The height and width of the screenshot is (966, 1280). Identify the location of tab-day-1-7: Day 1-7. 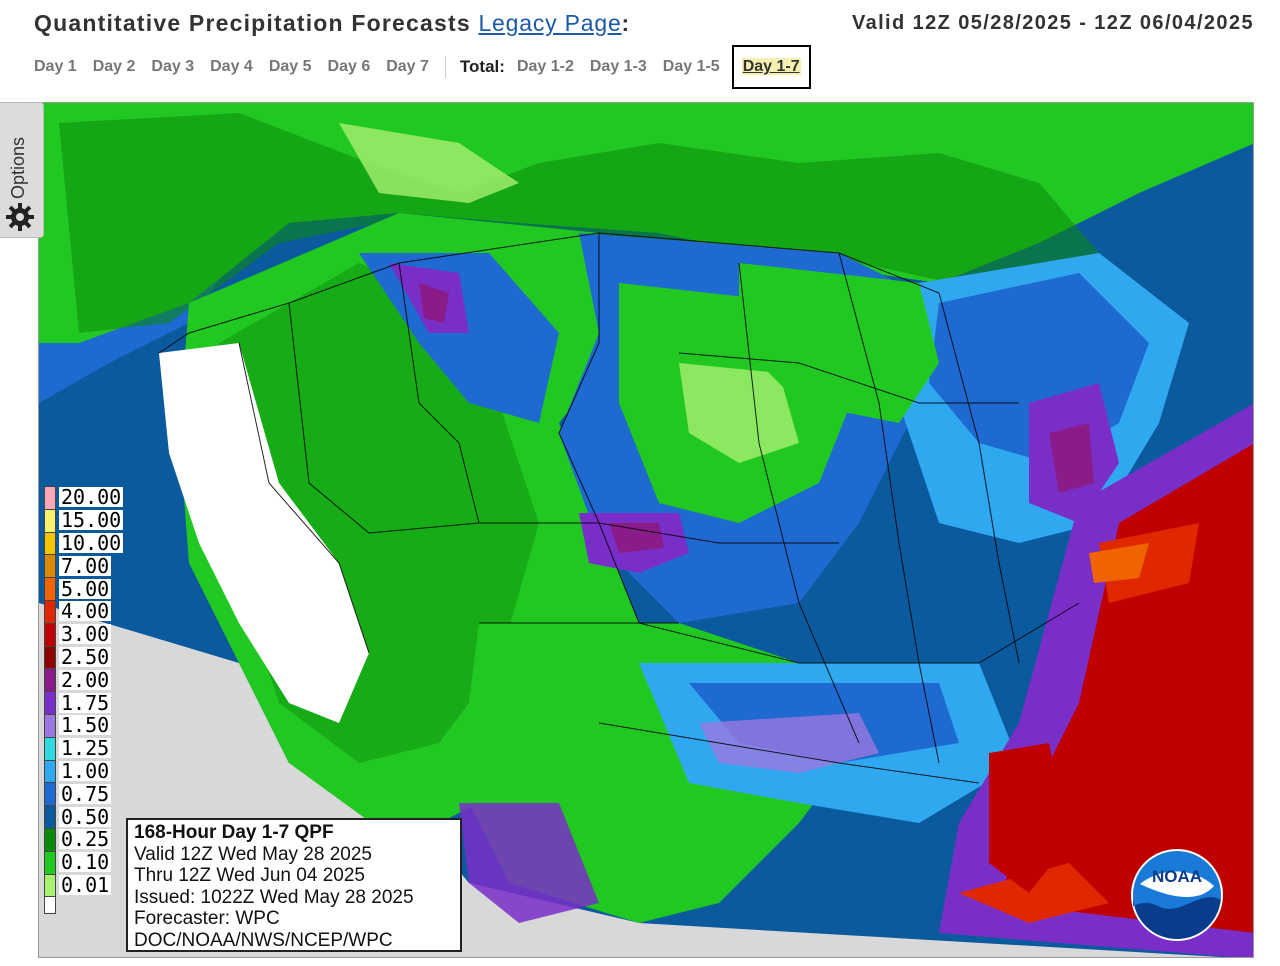
(771, 67).